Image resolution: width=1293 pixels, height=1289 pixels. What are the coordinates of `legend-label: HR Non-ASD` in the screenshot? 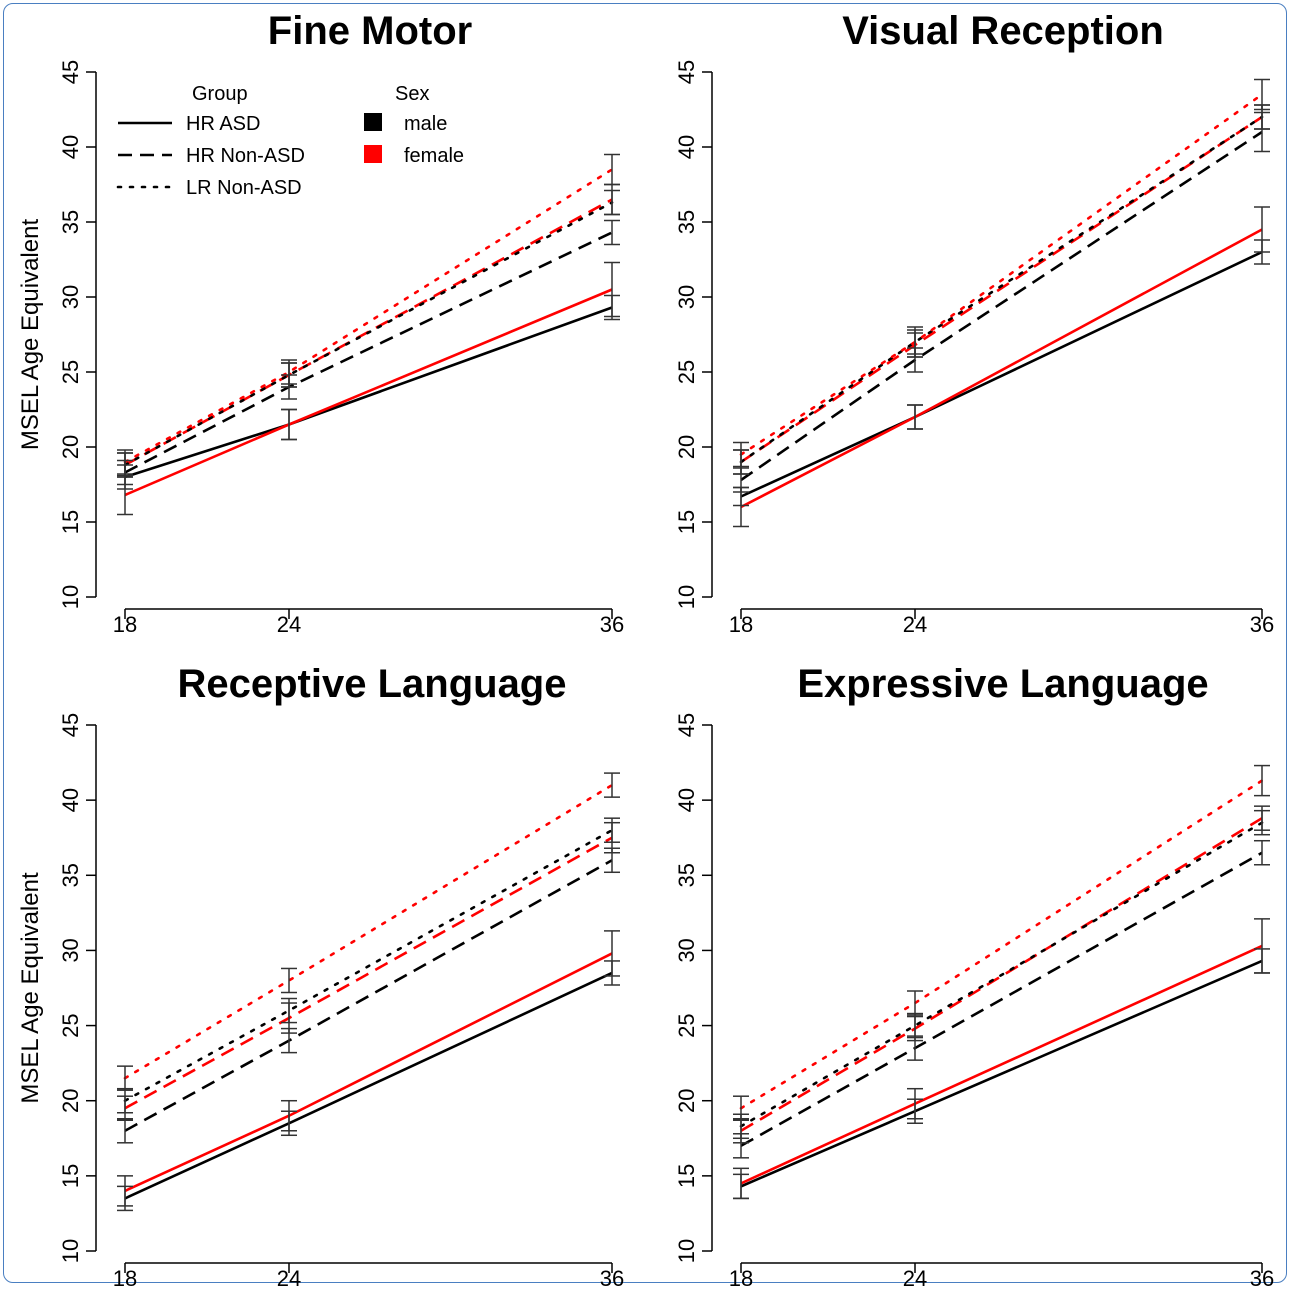 It's located at (245, 156).